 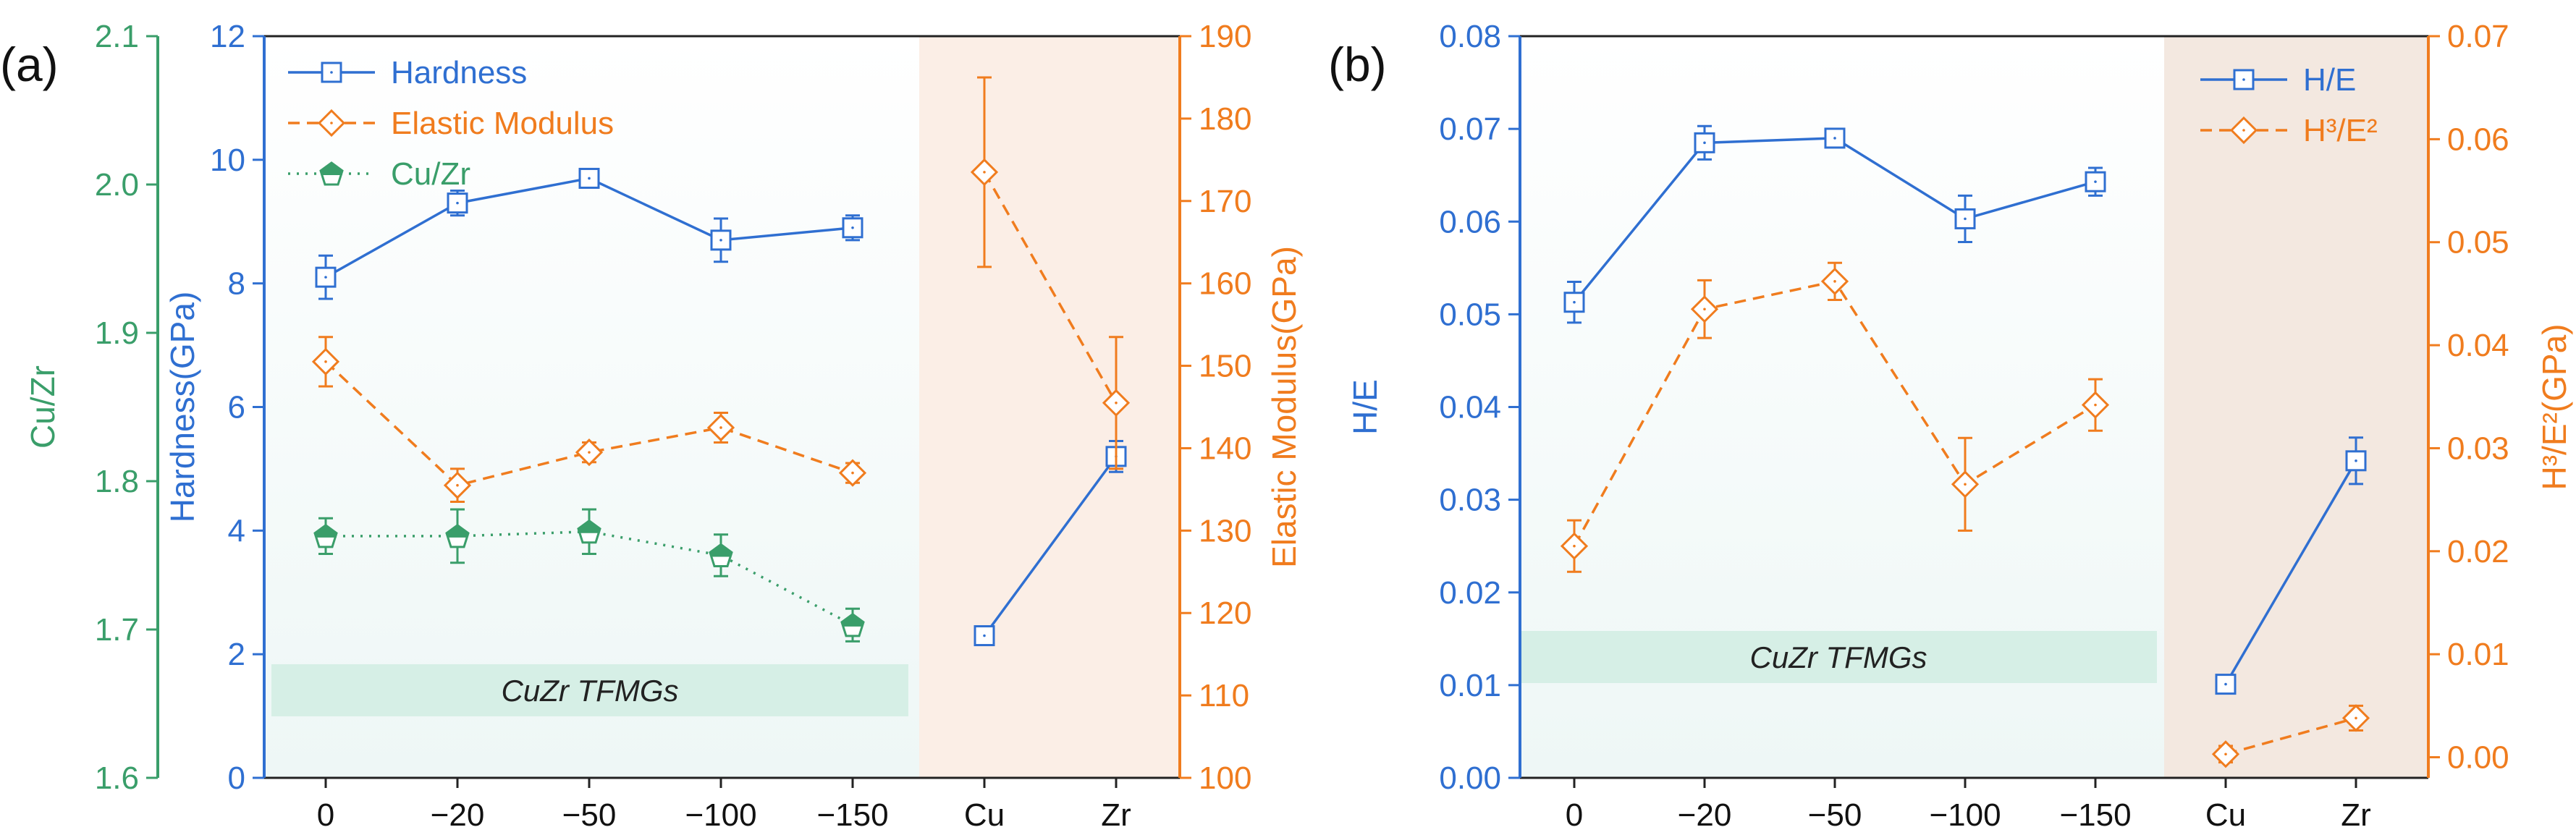 What do you see at coordinates (236, 408) in the screenshot?
I see `y-tick-label: 6` at bounding box center [236, 408].